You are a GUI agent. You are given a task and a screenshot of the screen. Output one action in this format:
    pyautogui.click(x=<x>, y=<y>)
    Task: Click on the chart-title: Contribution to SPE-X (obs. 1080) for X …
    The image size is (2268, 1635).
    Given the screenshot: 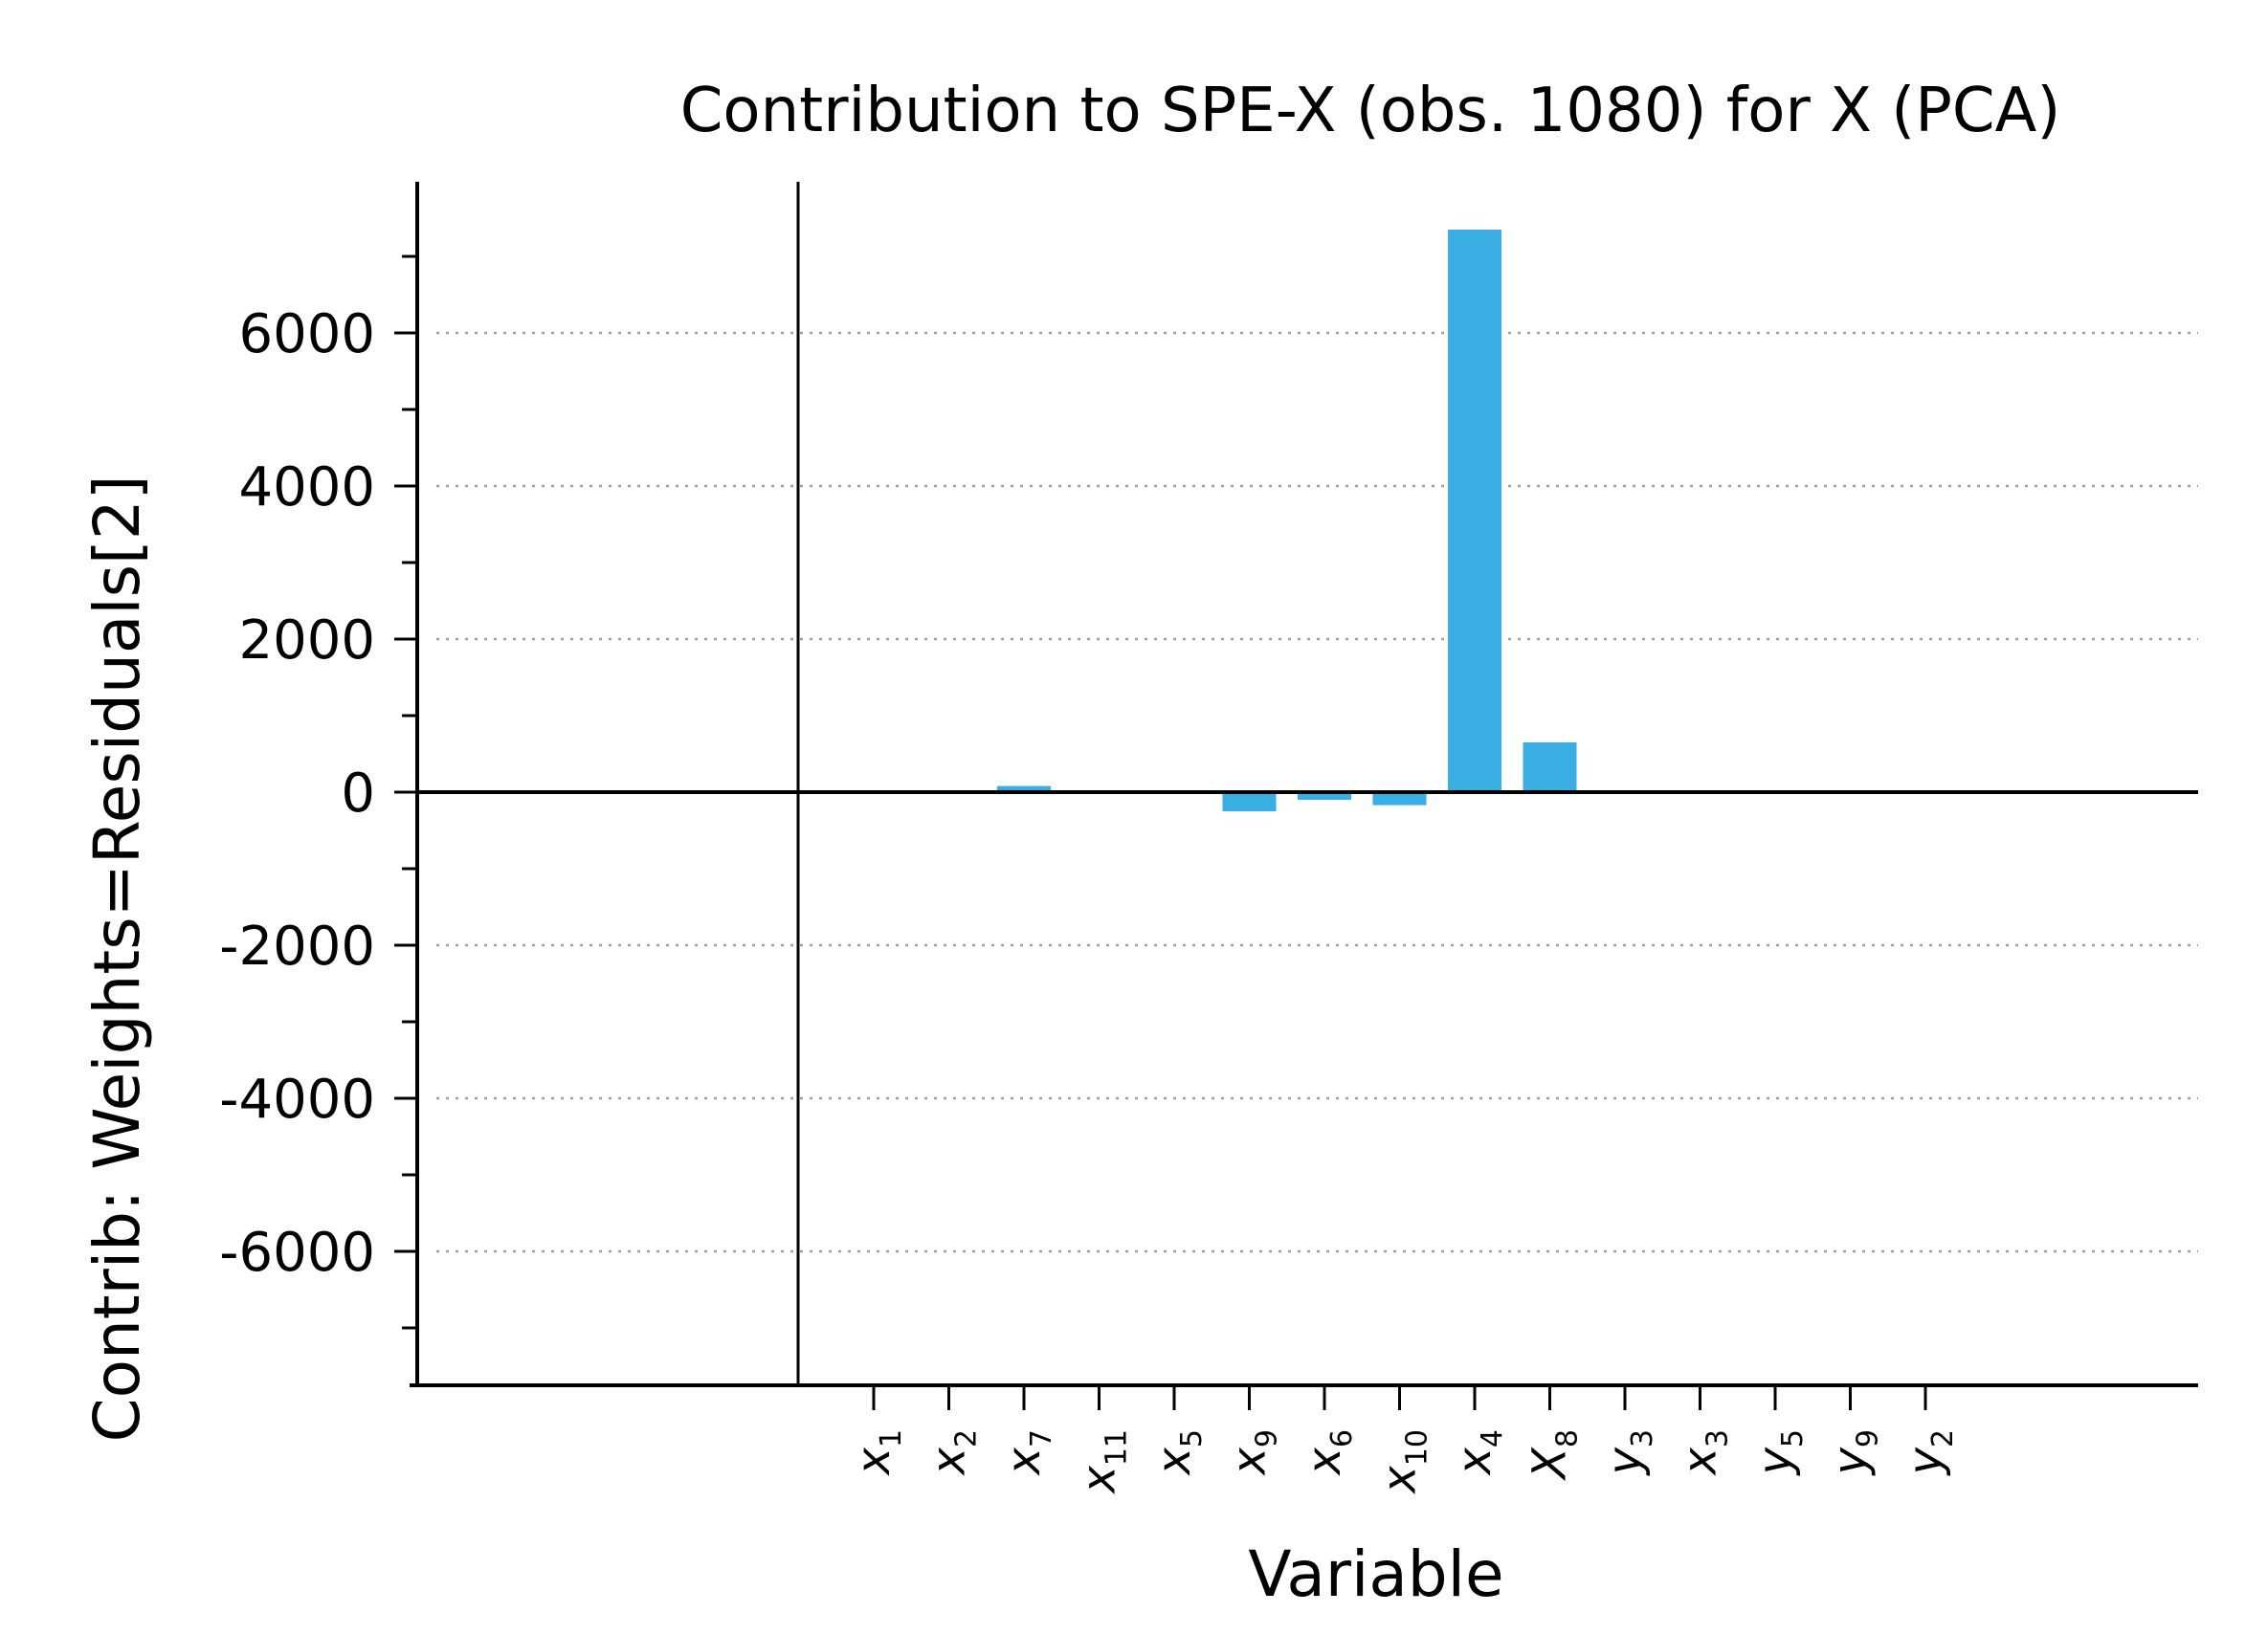 What is the action you would take?
    pyautogui.click(x=1370, y=111)
    